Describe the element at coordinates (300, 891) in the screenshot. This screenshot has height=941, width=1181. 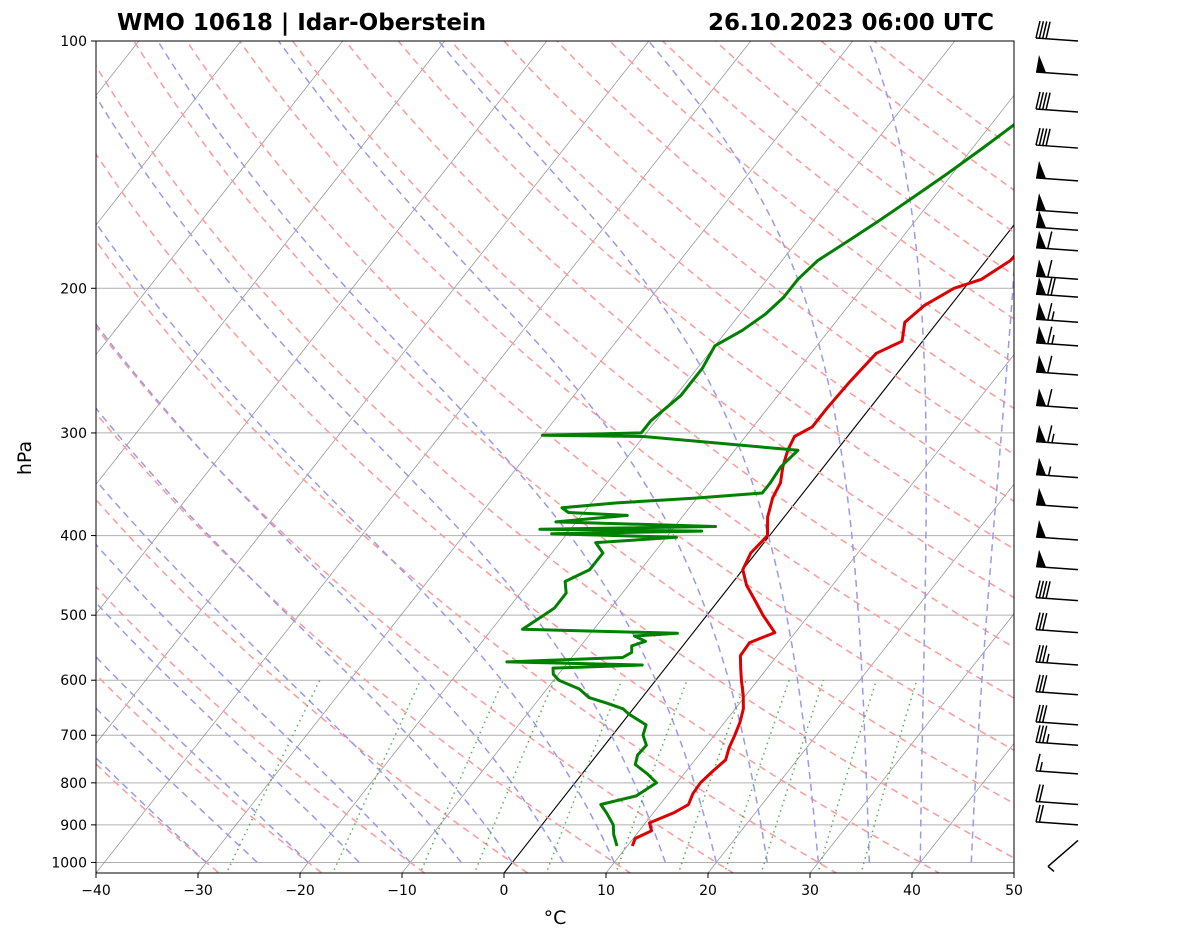
I see `x-tick-label: −20` at that location.